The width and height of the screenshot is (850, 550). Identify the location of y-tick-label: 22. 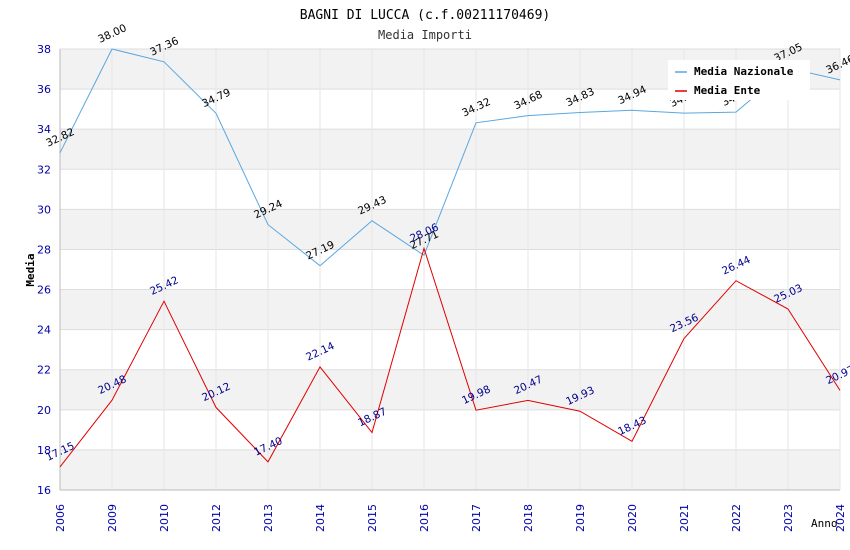
(44, 370).